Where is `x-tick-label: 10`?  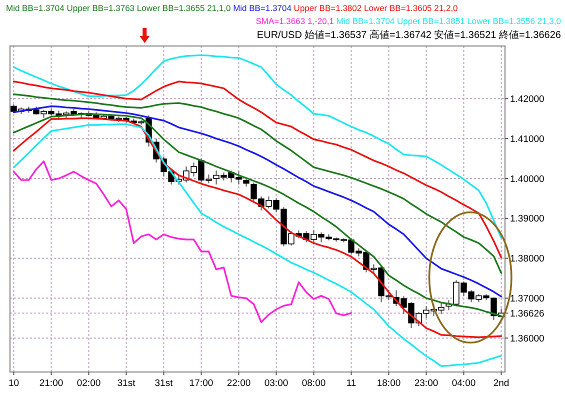 x-tick-label: 10 is located at coordinates (14, 383).